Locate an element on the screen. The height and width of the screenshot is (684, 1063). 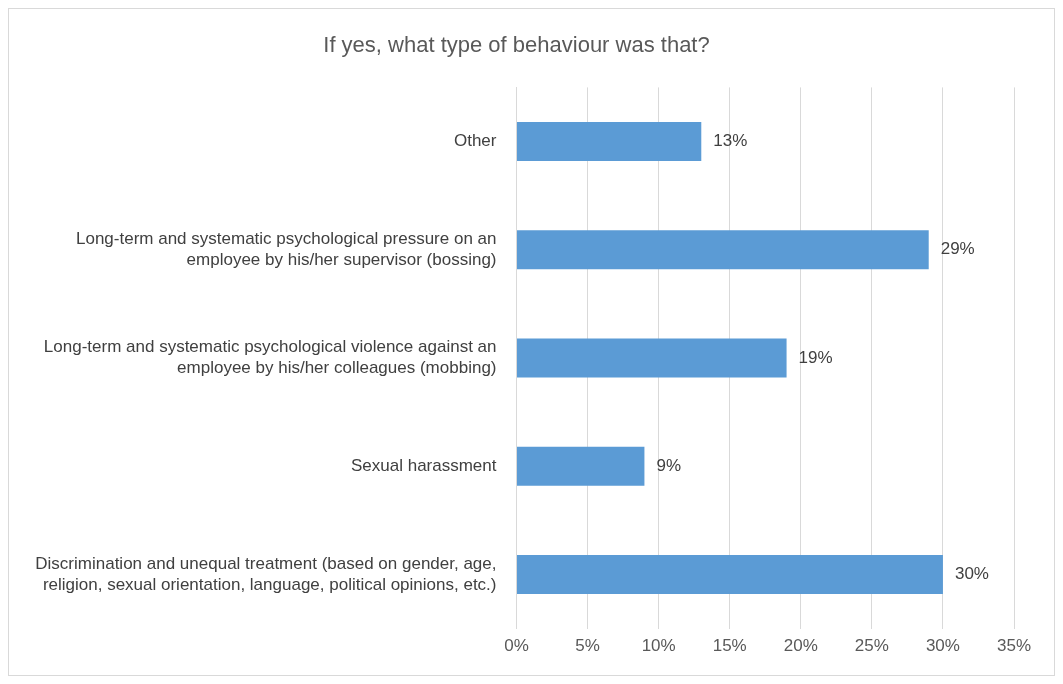
data-label: 30% is located at coordinates (971, 574).